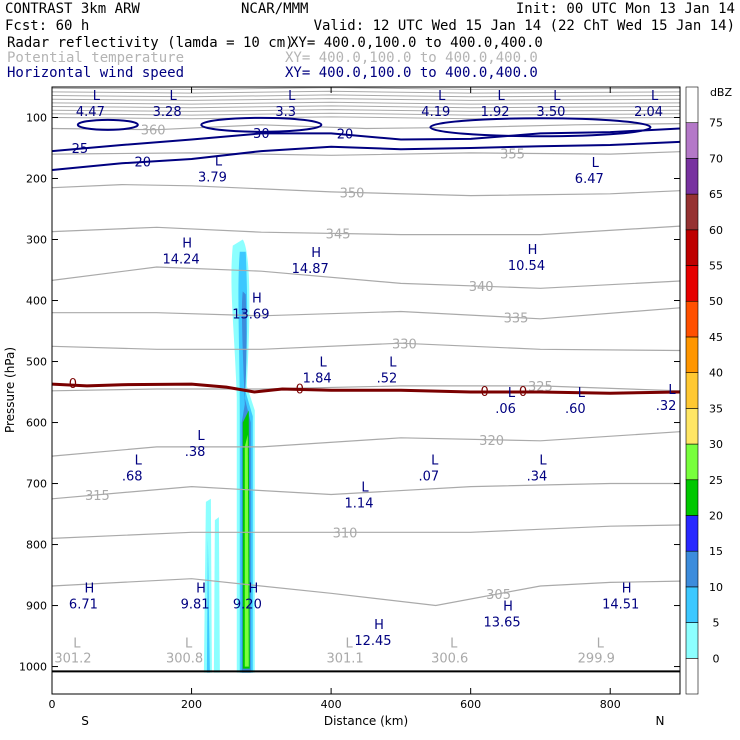  What do you see at coordinates (95, 58) in the screenshot?
I see `field-2-name: Potential temperature` at bounding box center [95, 58].